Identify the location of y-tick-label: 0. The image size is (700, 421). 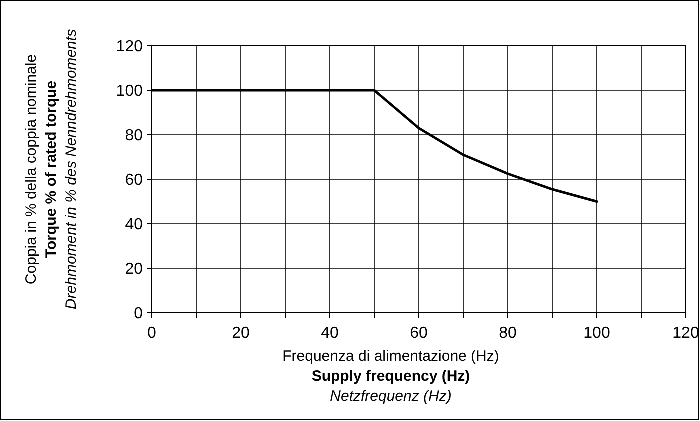
(139, 314).